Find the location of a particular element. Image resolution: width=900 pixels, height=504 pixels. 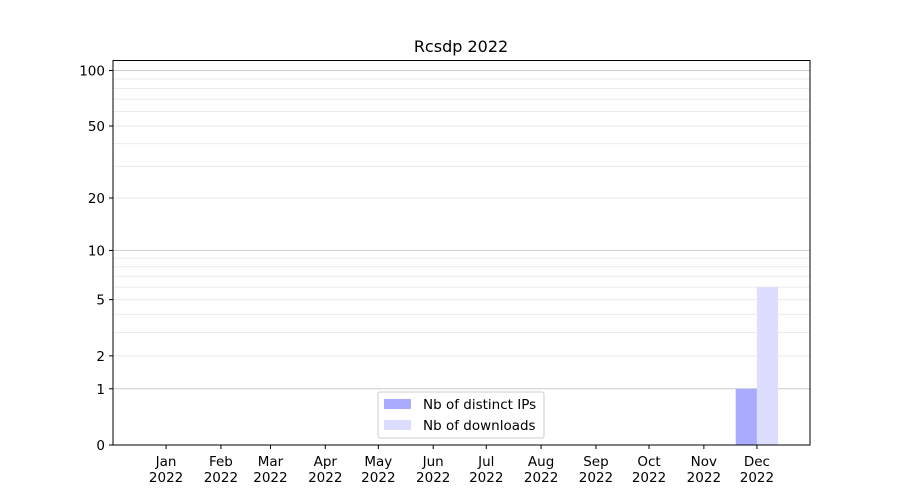

legend-label-downloads: Nb of downloads is located at coordinates (479, 426).